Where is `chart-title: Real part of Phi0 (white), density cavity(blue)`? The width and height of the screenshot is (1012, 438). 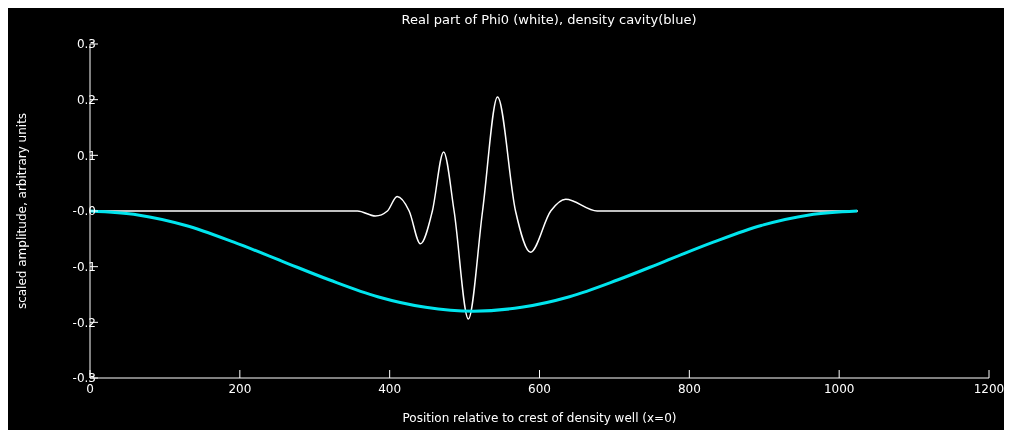 chart-title: Real part of Phi0 (white), density cavity(blue) is located at coordinates (549, 19).